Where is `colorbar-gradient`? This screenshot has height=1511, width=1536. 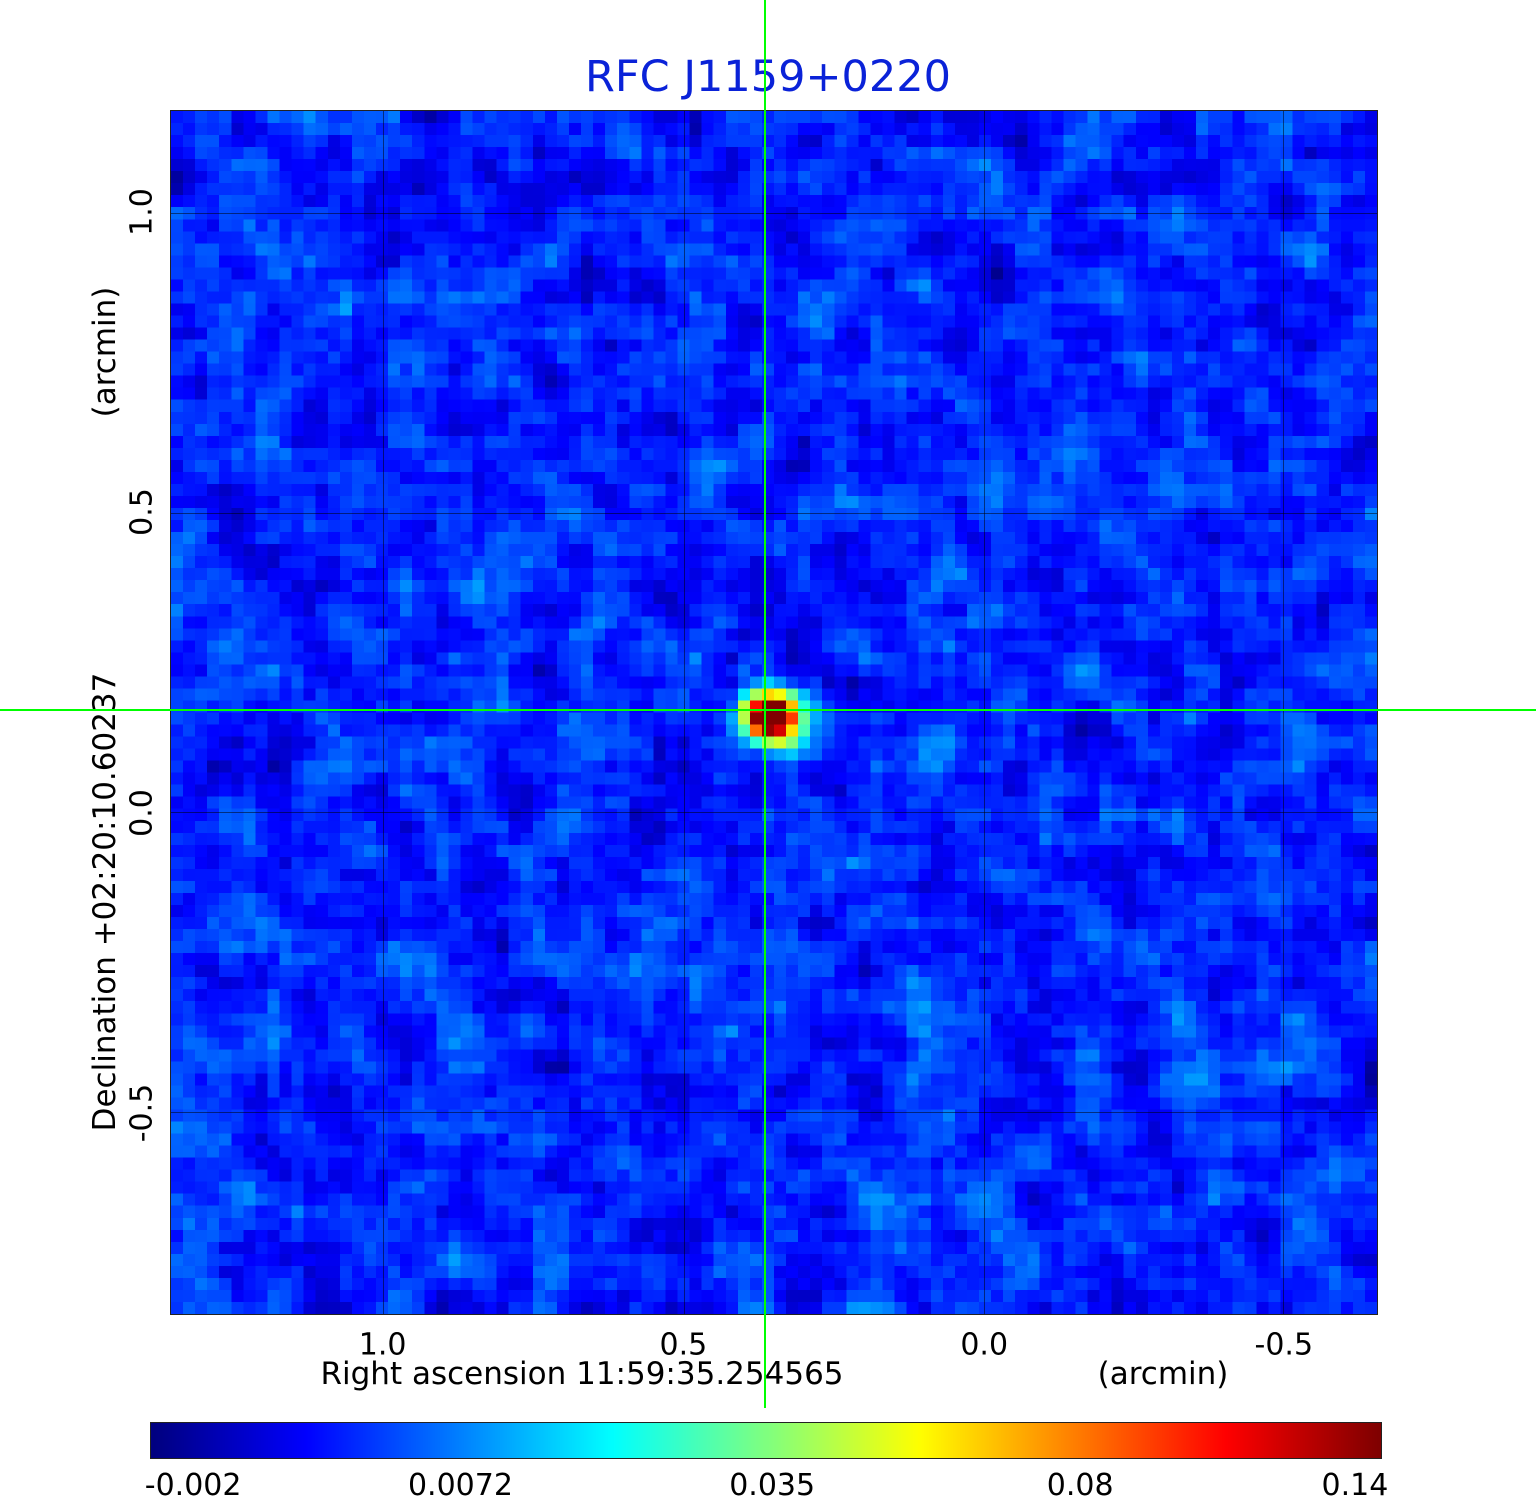 colorbar-gradient is located at coordinates (766, 1440).